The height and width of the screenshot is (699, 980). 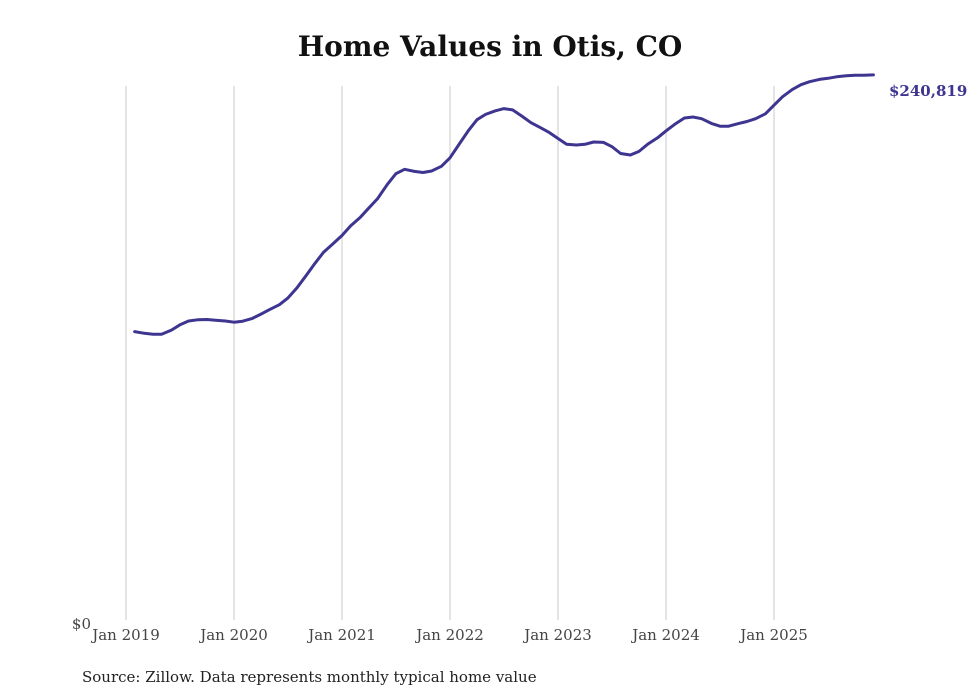 I want to click on latest-value-label: $240,819, so click(x=928, y=91).